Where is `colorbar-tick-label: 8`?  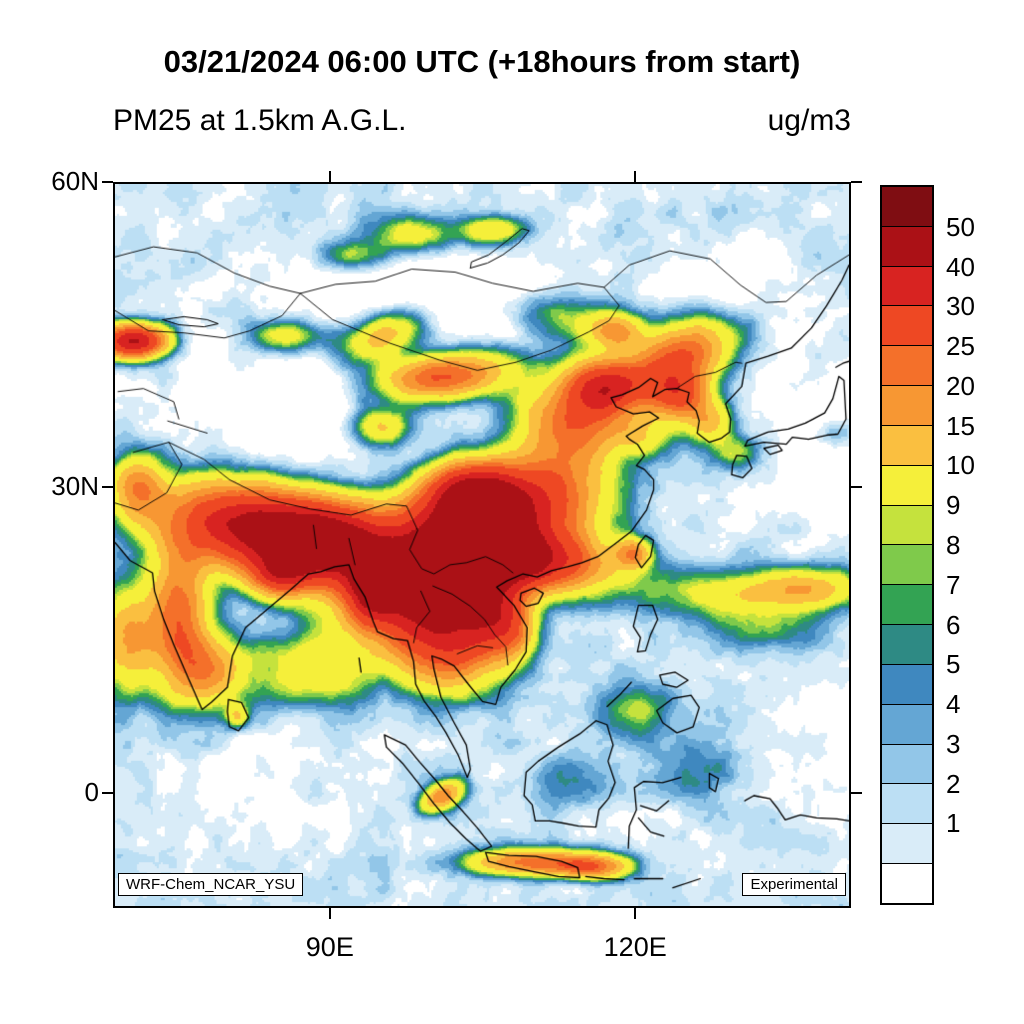 colorbar-tick-label: 8 is located at coordinates (953, 545).